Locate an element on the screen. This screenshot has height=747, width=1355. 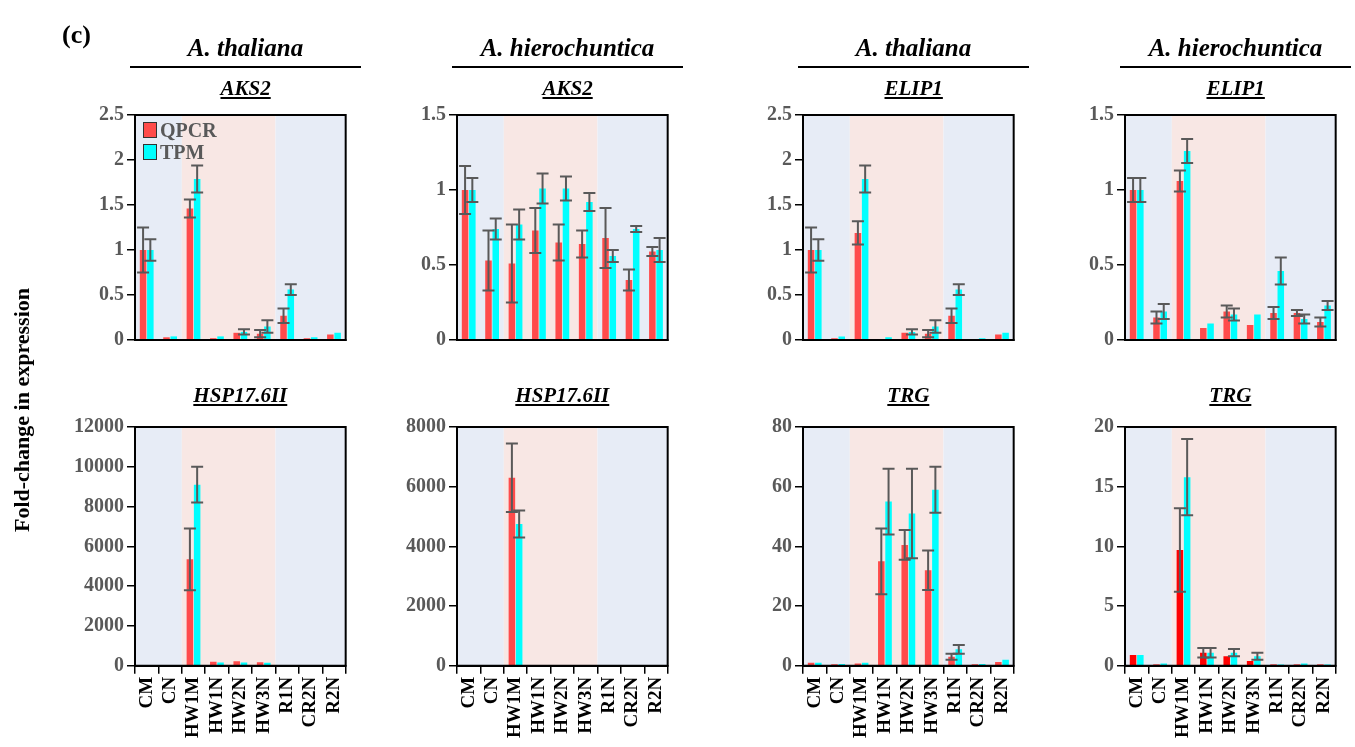
y-tick-label: 10 is located at coordinates (1104, 544).